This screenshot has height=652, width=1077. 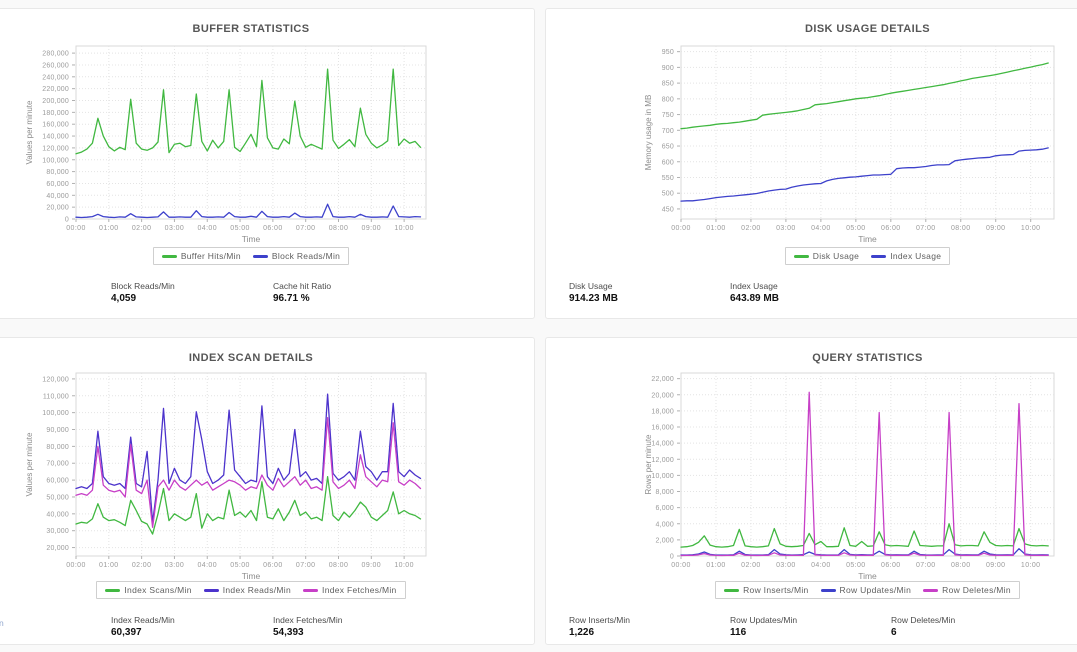 I want to click on stat-label: Index Usage, so click(x=754, y=286).